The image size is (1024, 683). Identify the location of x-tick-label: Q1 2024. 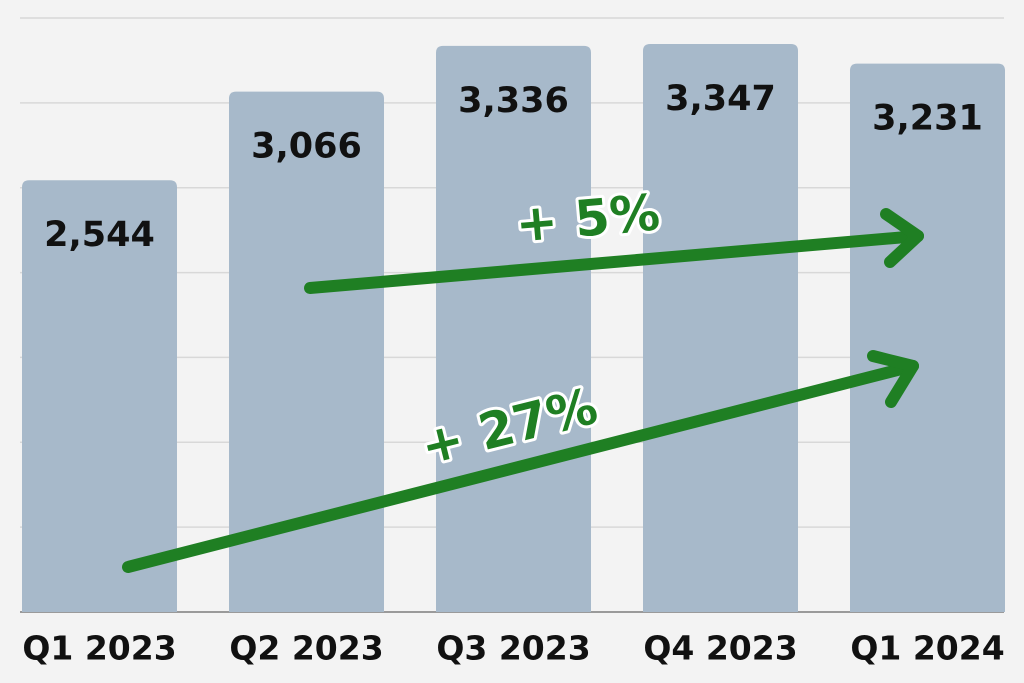
(927, 648).